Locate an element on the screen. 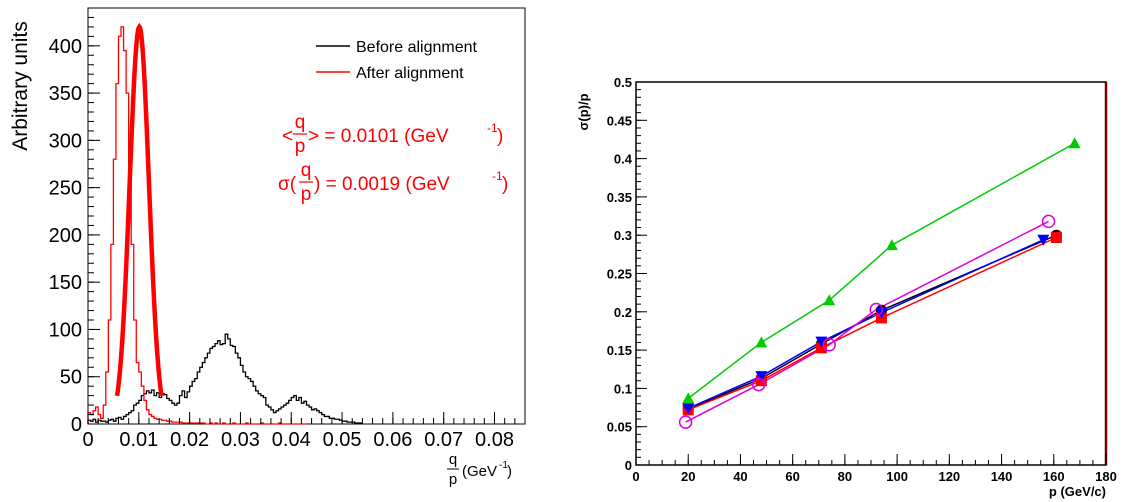 This screenshot has width=1128, height=502. x-tick-label: 0.04 is located at coordinates (291, 440).